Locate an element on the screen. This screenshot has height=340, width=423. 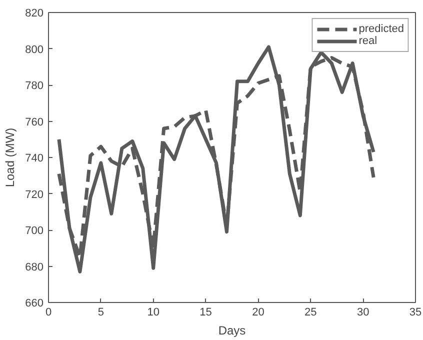
y-tick-label: 820 is located at coordinates (34, 14).